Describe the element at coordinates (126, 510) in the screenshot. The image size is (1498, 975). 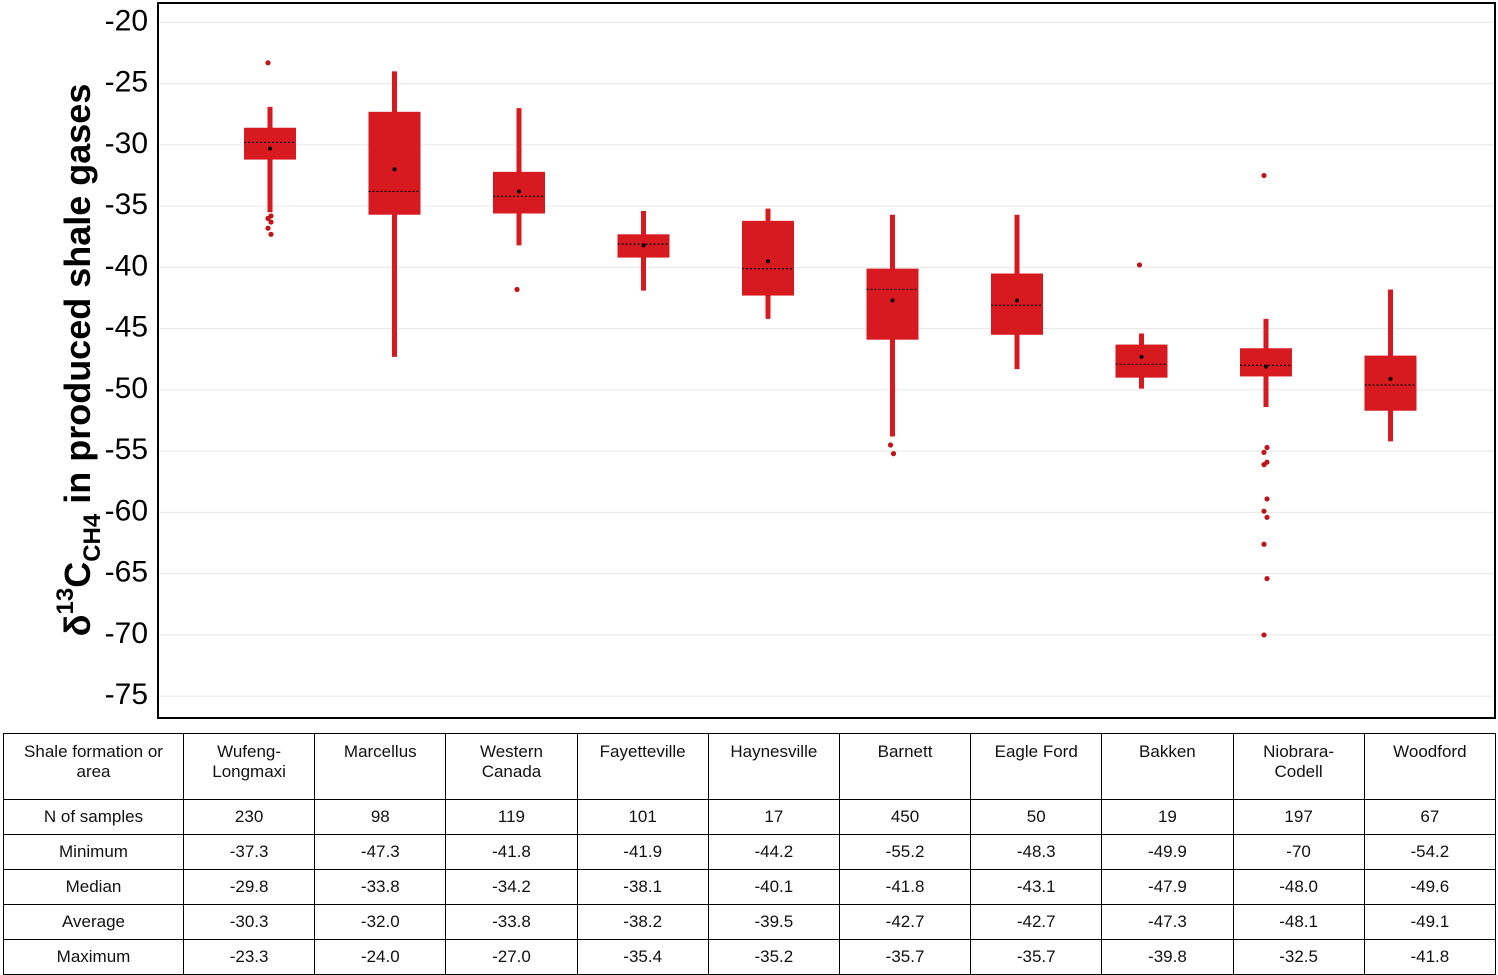
I see `y-tick-label: -60` at that location.